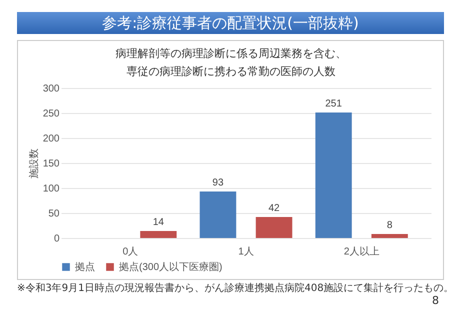 The image size is (462, 320). Describe the element at coordinates (170, 267) in the screenshot. I see `legend-label: 拠点(300人以下医療圏)` at that location.